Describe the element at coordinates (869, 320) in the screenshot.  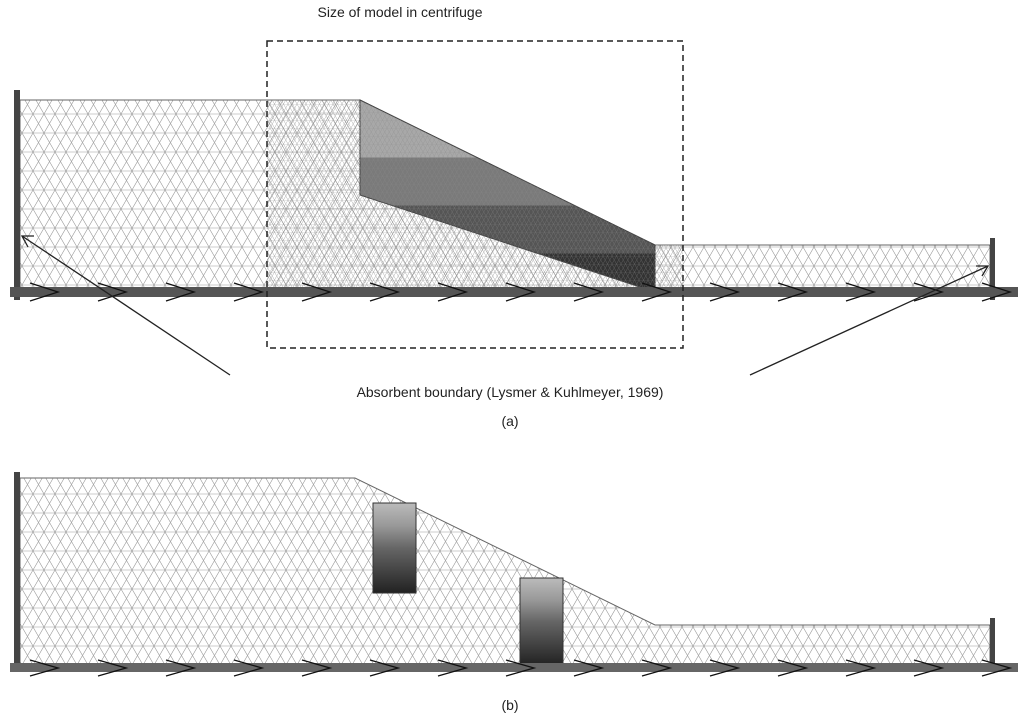
I see `arrow-right` at that location.